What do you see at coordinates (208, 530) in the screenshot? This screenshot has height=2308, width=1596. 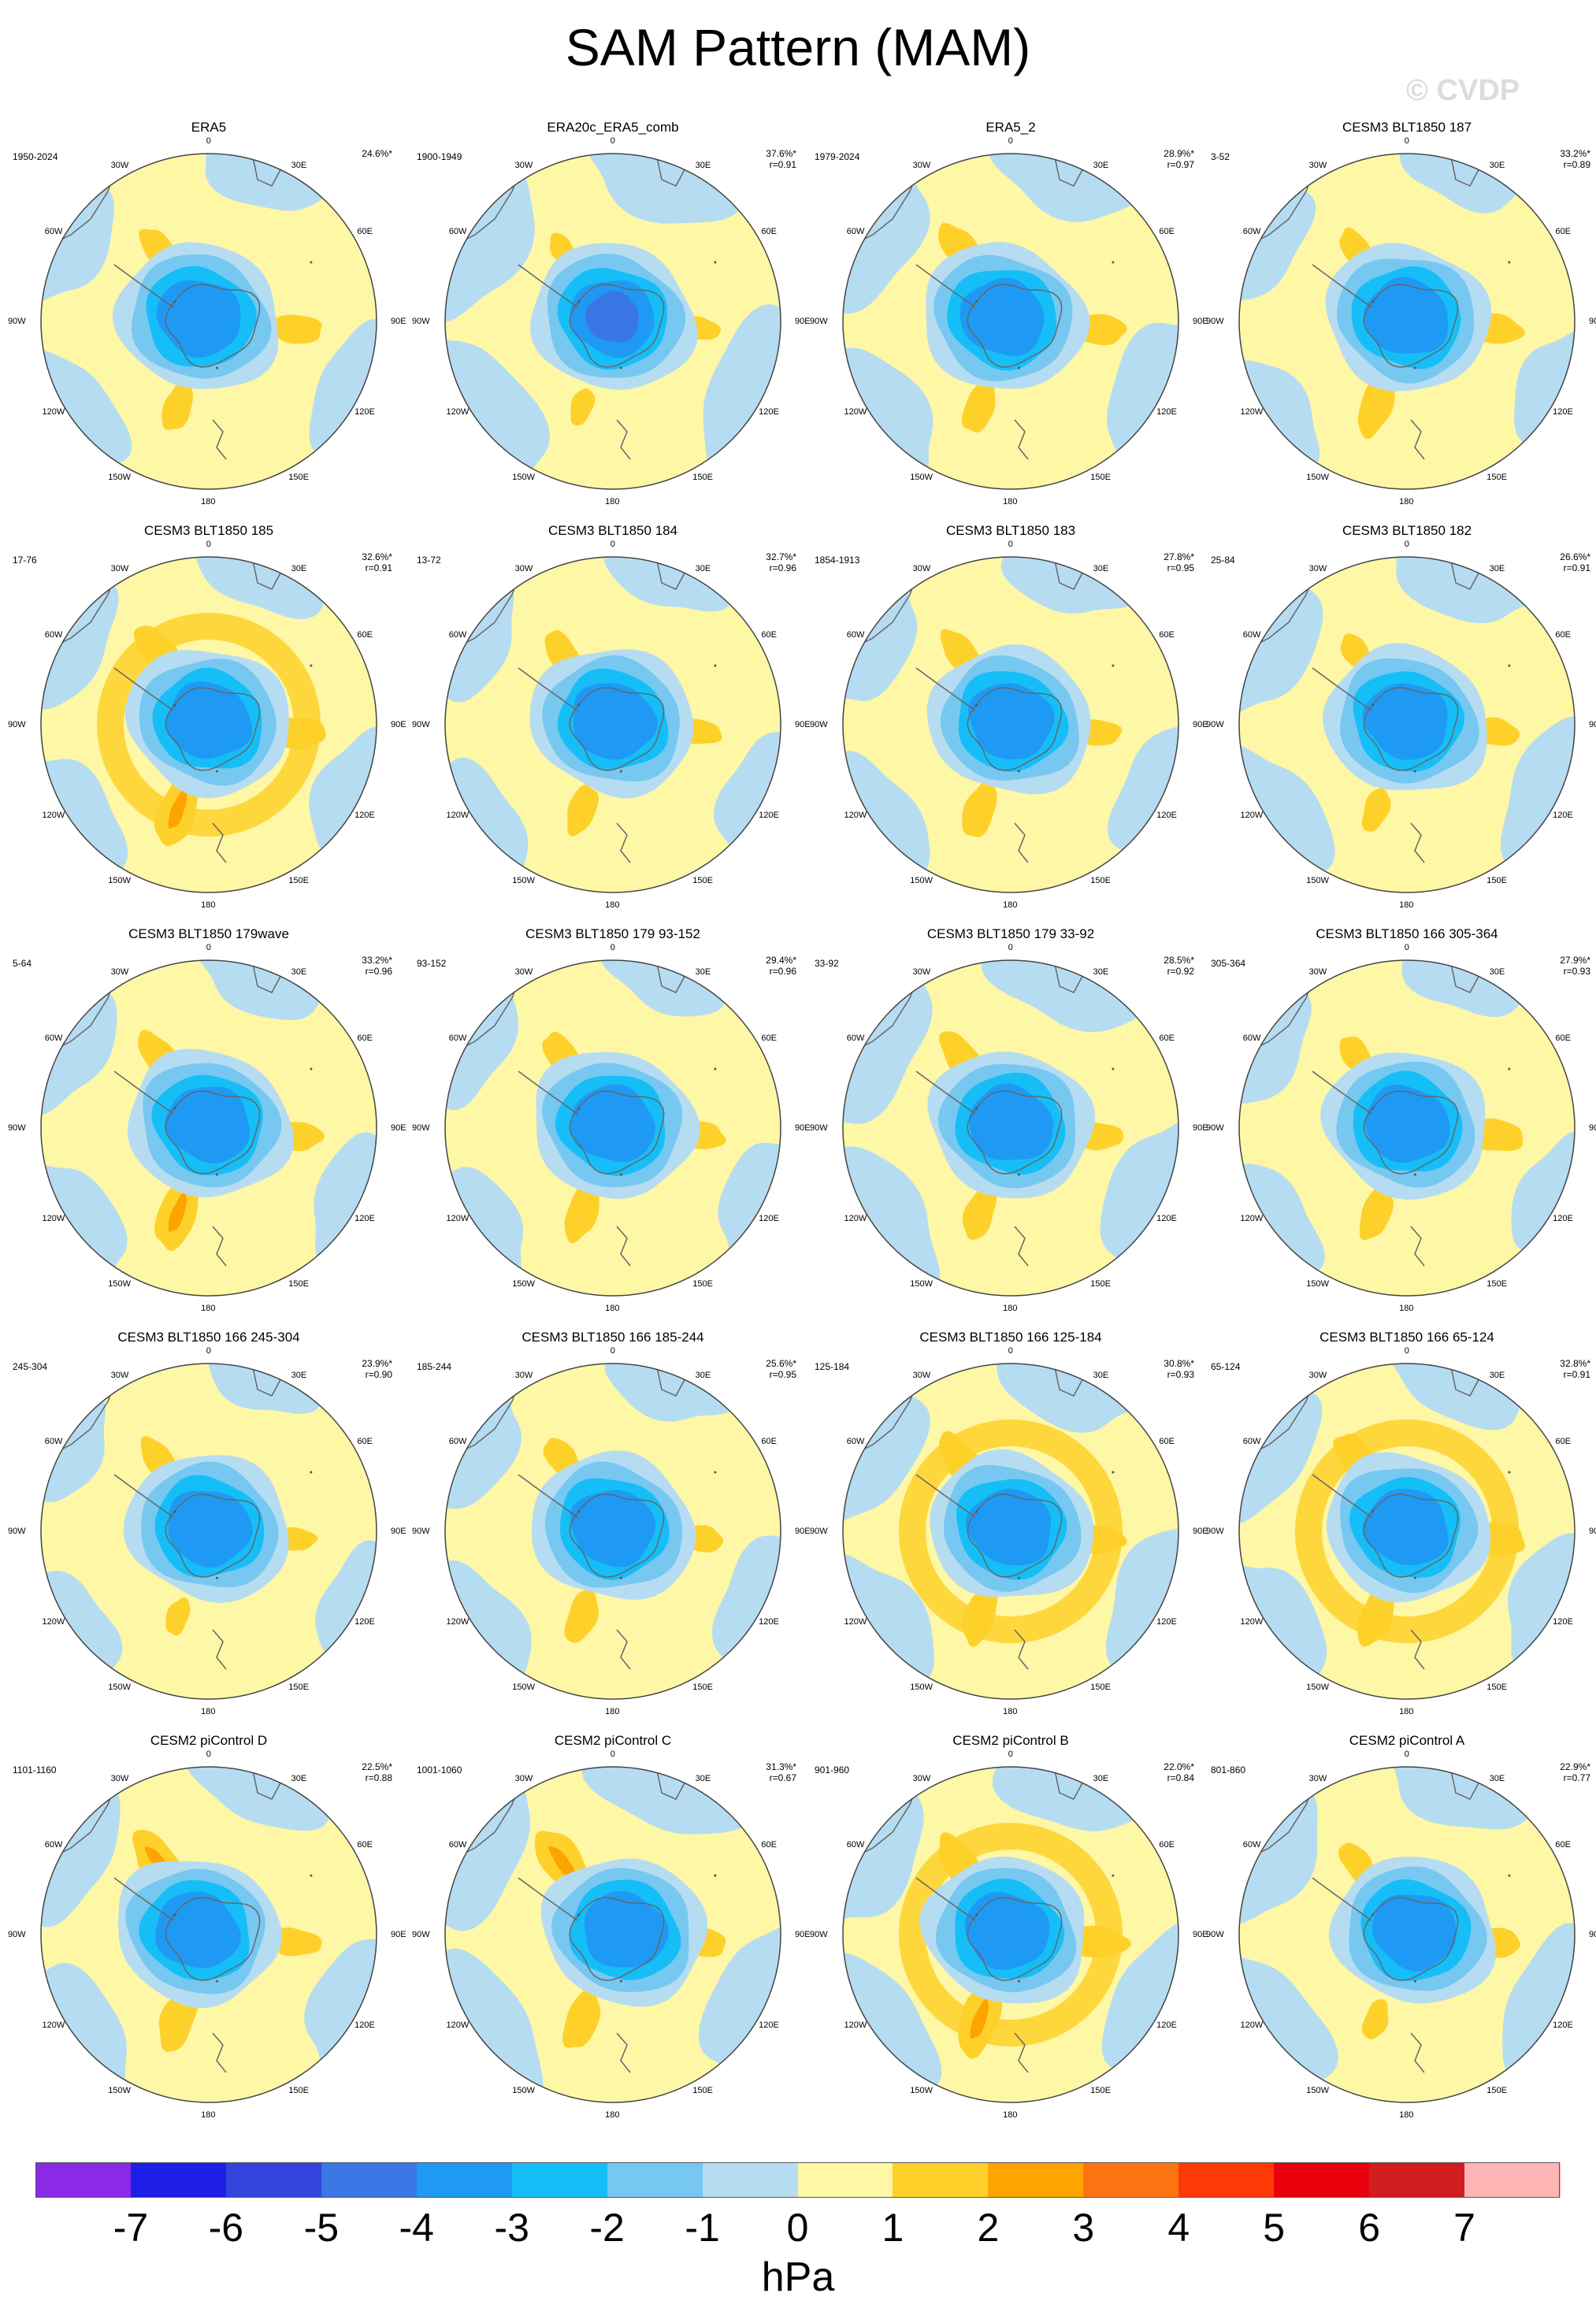 I see `panel-title: CESM3 BLT1850 185` at bounding box center [208, 530].